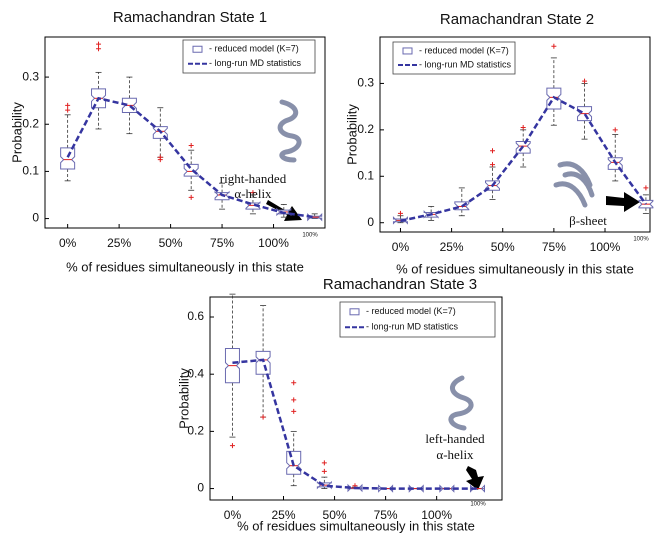 This screenshot has width=656, height=545. I want to click on left-helix, so click(461, 403).